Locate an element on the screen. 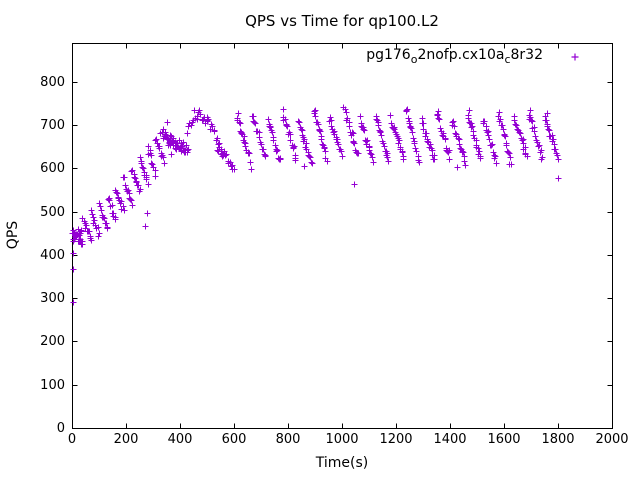 Image resolution: width=640 pixels, height=480 pixels. legend-series-label: pg176o2nofp.cx10ac8r32 is located at coordinates (413, 56).